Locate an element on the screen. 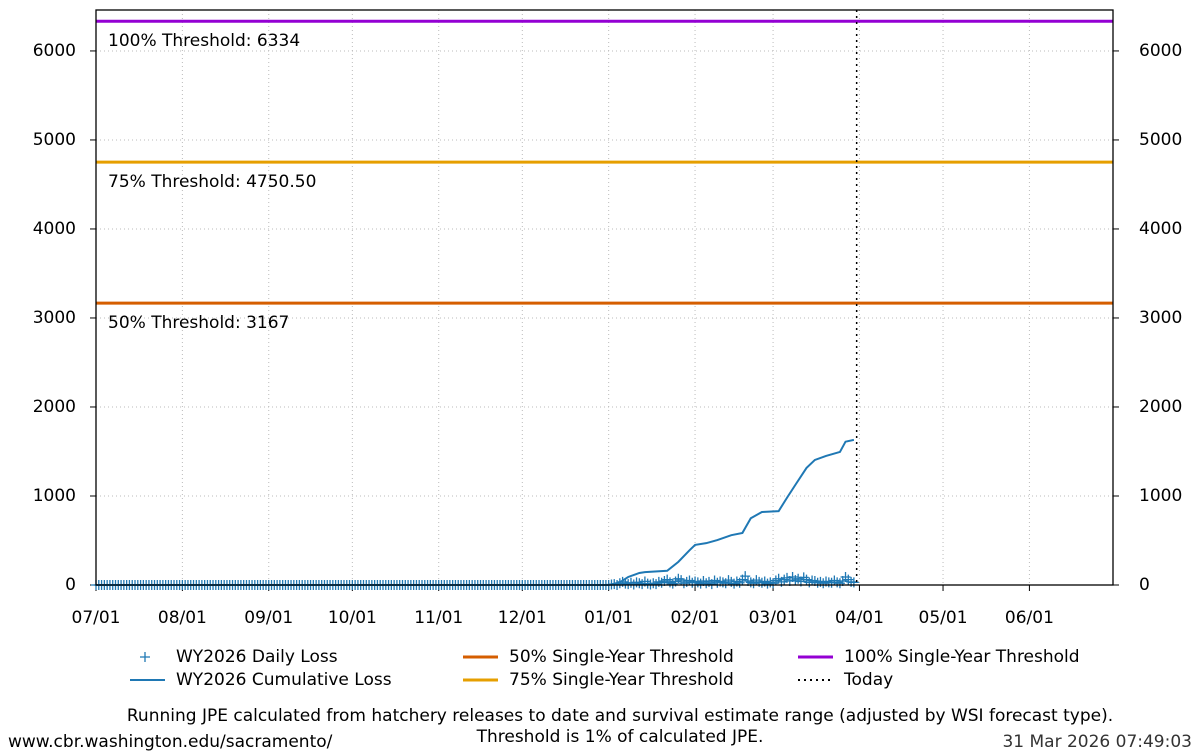  threshold-label: 75% Threshold: 4750.50 is located at coordinates (212, 182).